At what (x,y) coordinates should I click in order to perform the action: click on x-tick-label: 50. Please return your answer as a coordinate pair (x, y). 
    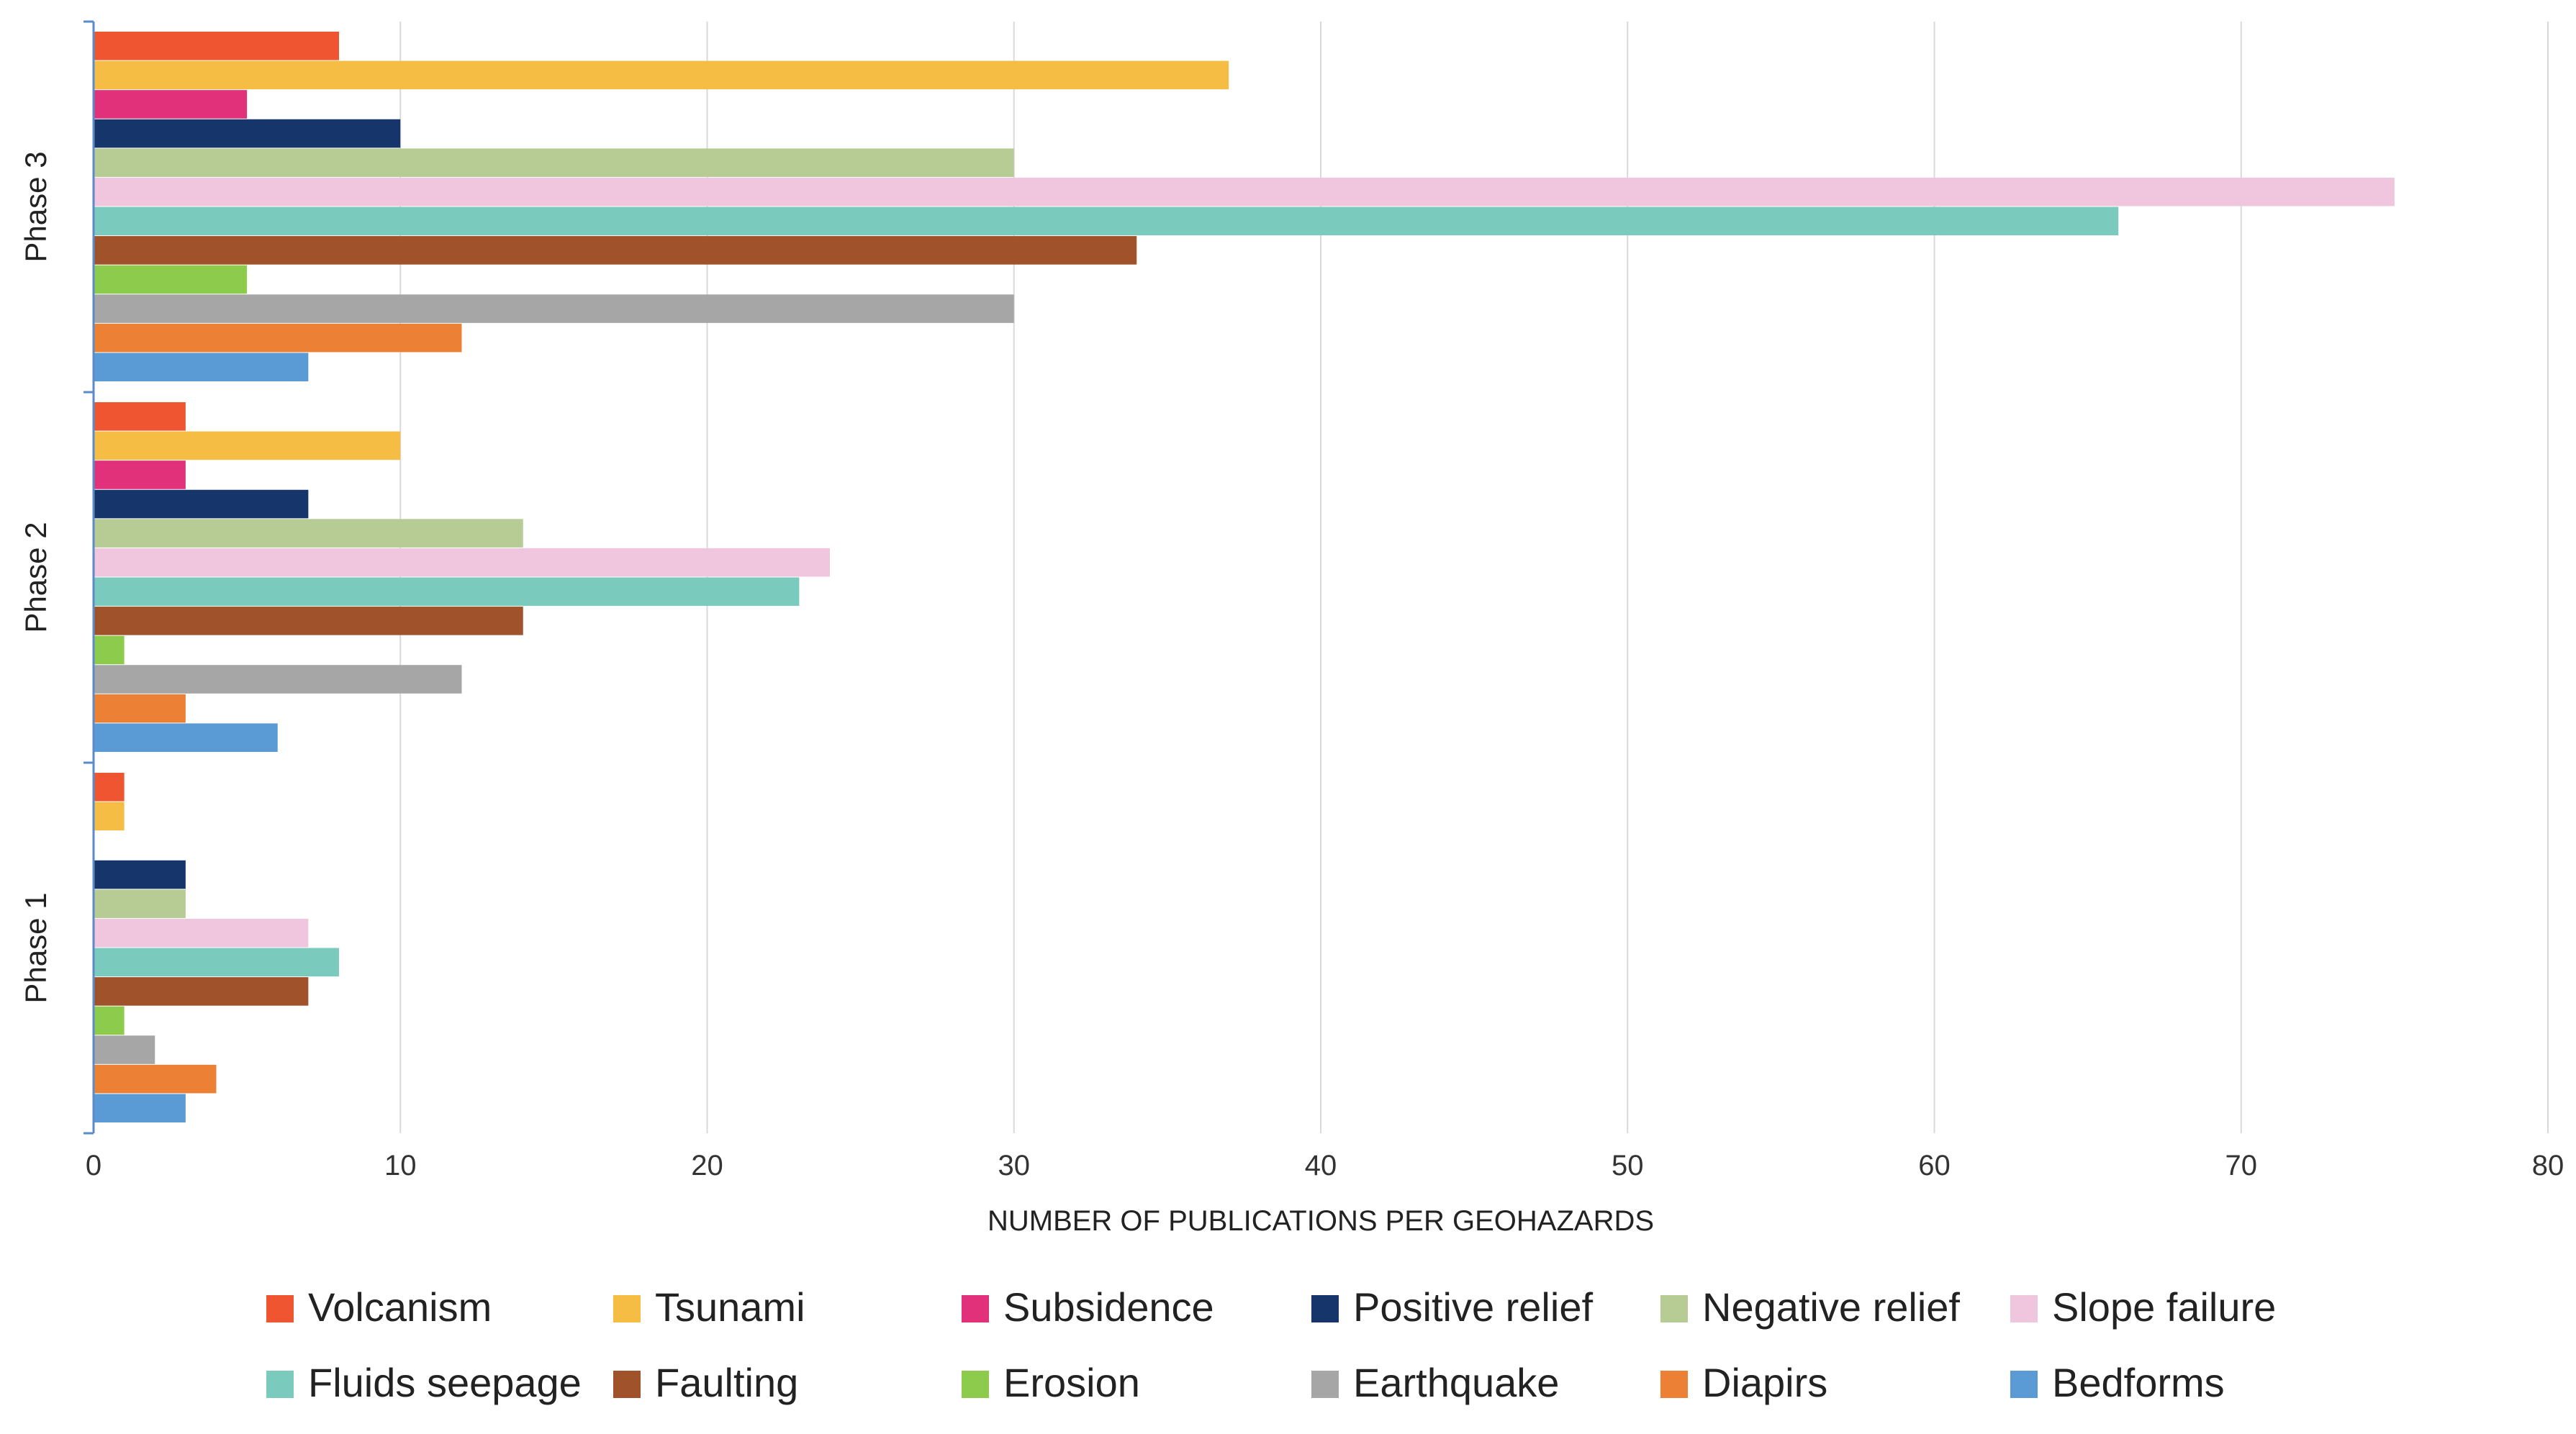
    Looking at the image, I should click on (1628, 1165).